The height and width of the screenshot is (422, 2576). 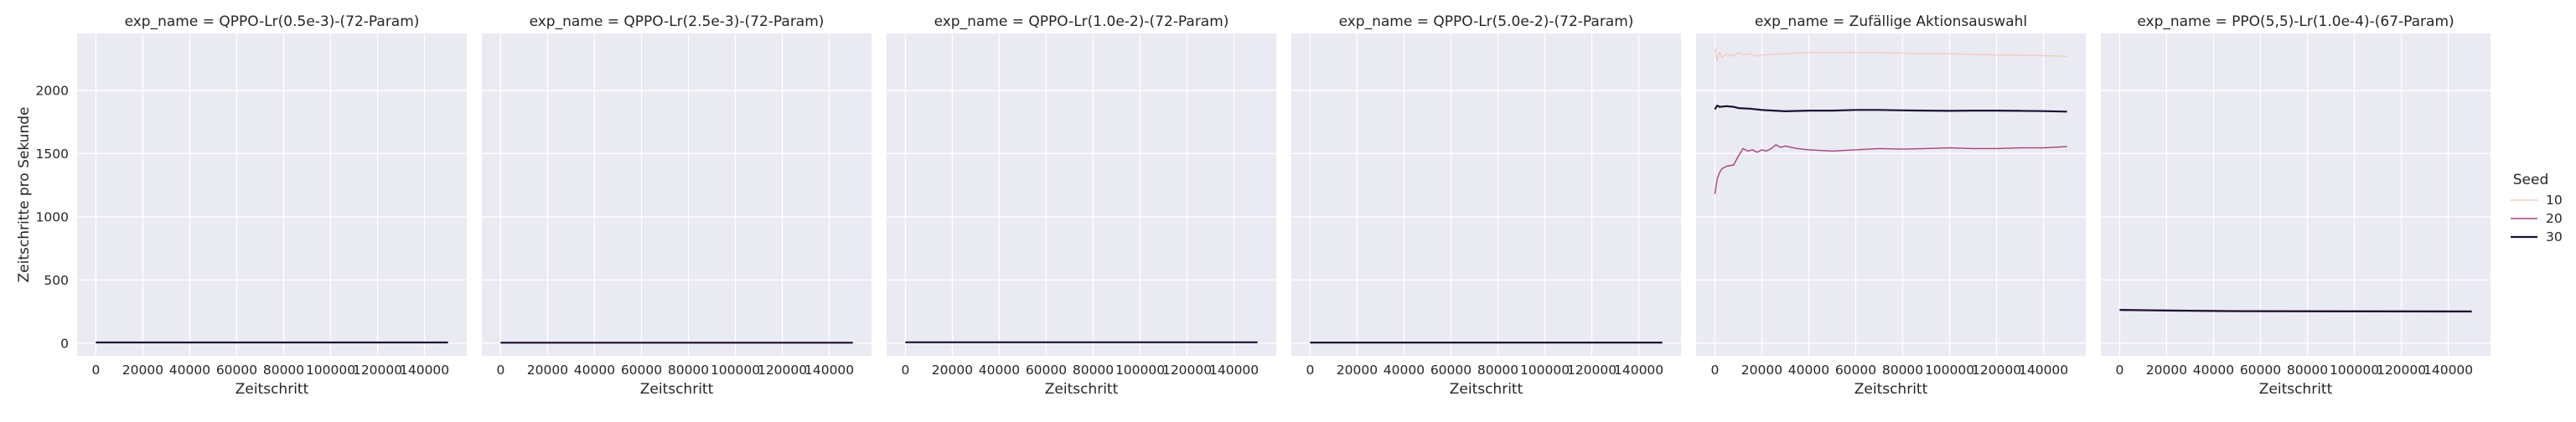 What do you see at coordinates (52, 216) in the screenshot?
I see `y-tick-label: 1000` at bounding box center [52, 216].